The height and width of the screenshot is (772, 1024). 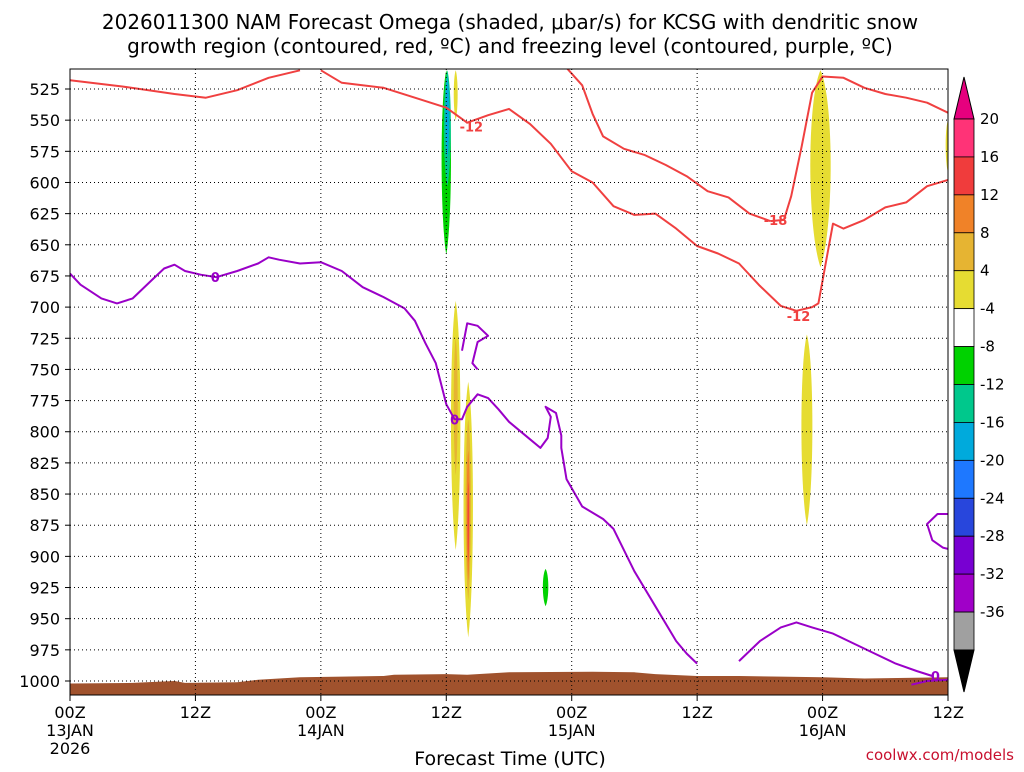 I want to click on colorbar-label-9: -20, so click(x=992, y=460).